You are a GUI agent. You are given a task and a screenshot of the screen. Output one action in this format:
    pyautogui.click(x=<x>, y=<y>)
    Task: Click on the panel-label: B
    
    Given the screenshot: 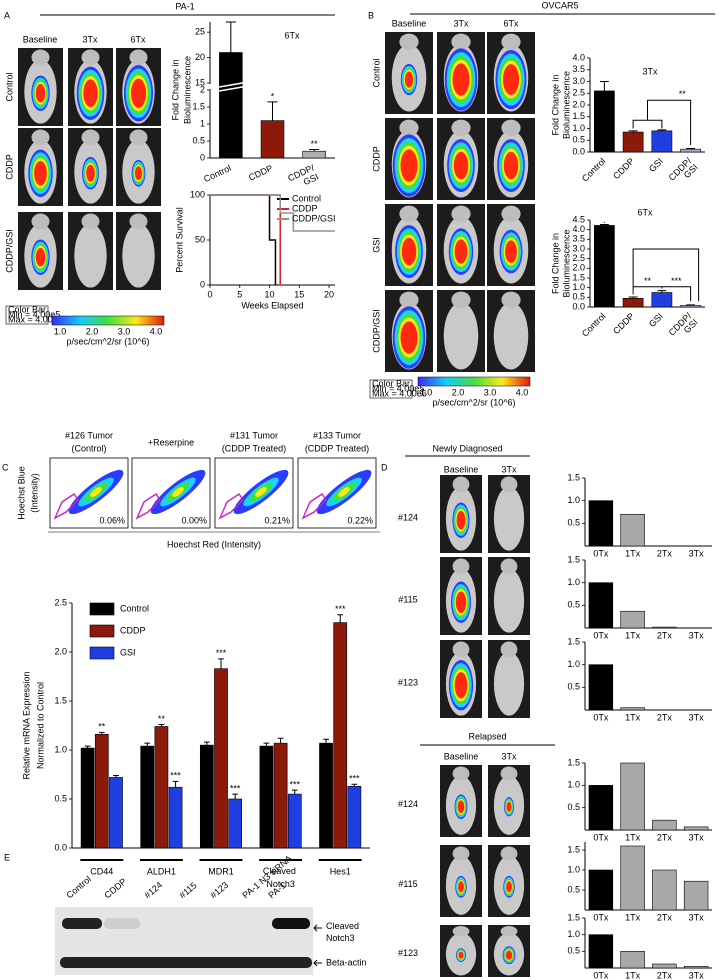 What is the action you would take?
    pyautogui.click(x=371, y=15)
    